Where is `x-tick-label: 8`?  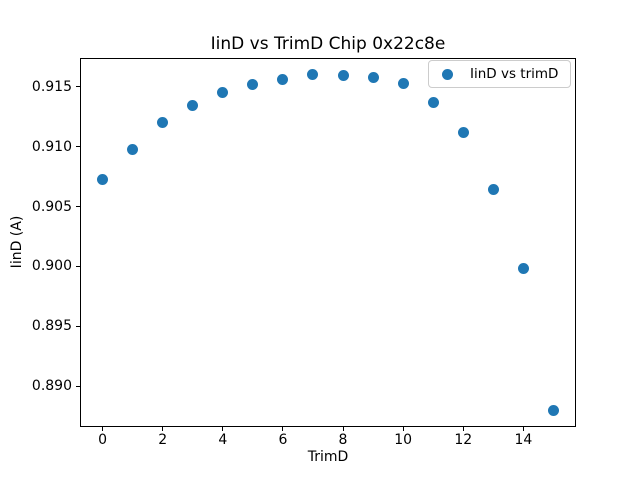 x-tick-label: 8 is located at coordinates (343, 440).